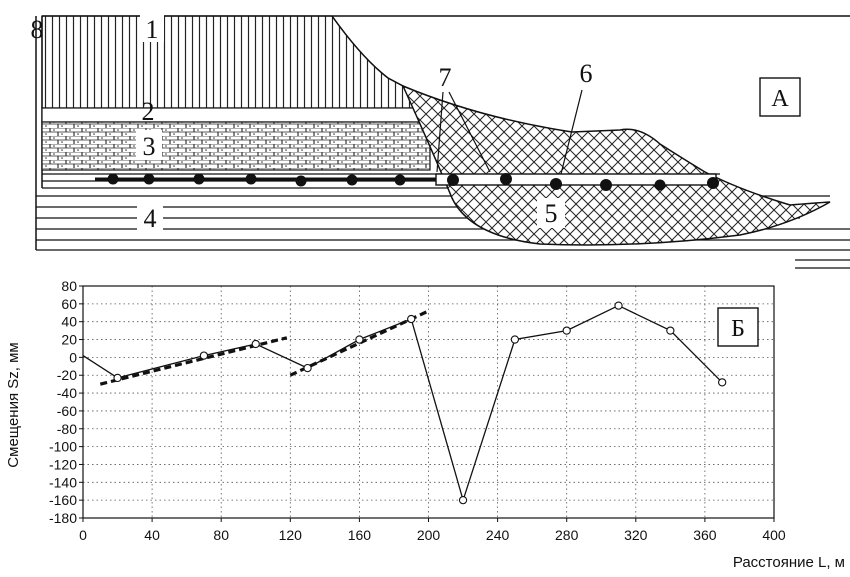 This screenshot has height=577, width=850. What do you see at coordinates (152, 535) in the screenshot?
I see `x-tick-label: 40` at bounding box center [152, 535].